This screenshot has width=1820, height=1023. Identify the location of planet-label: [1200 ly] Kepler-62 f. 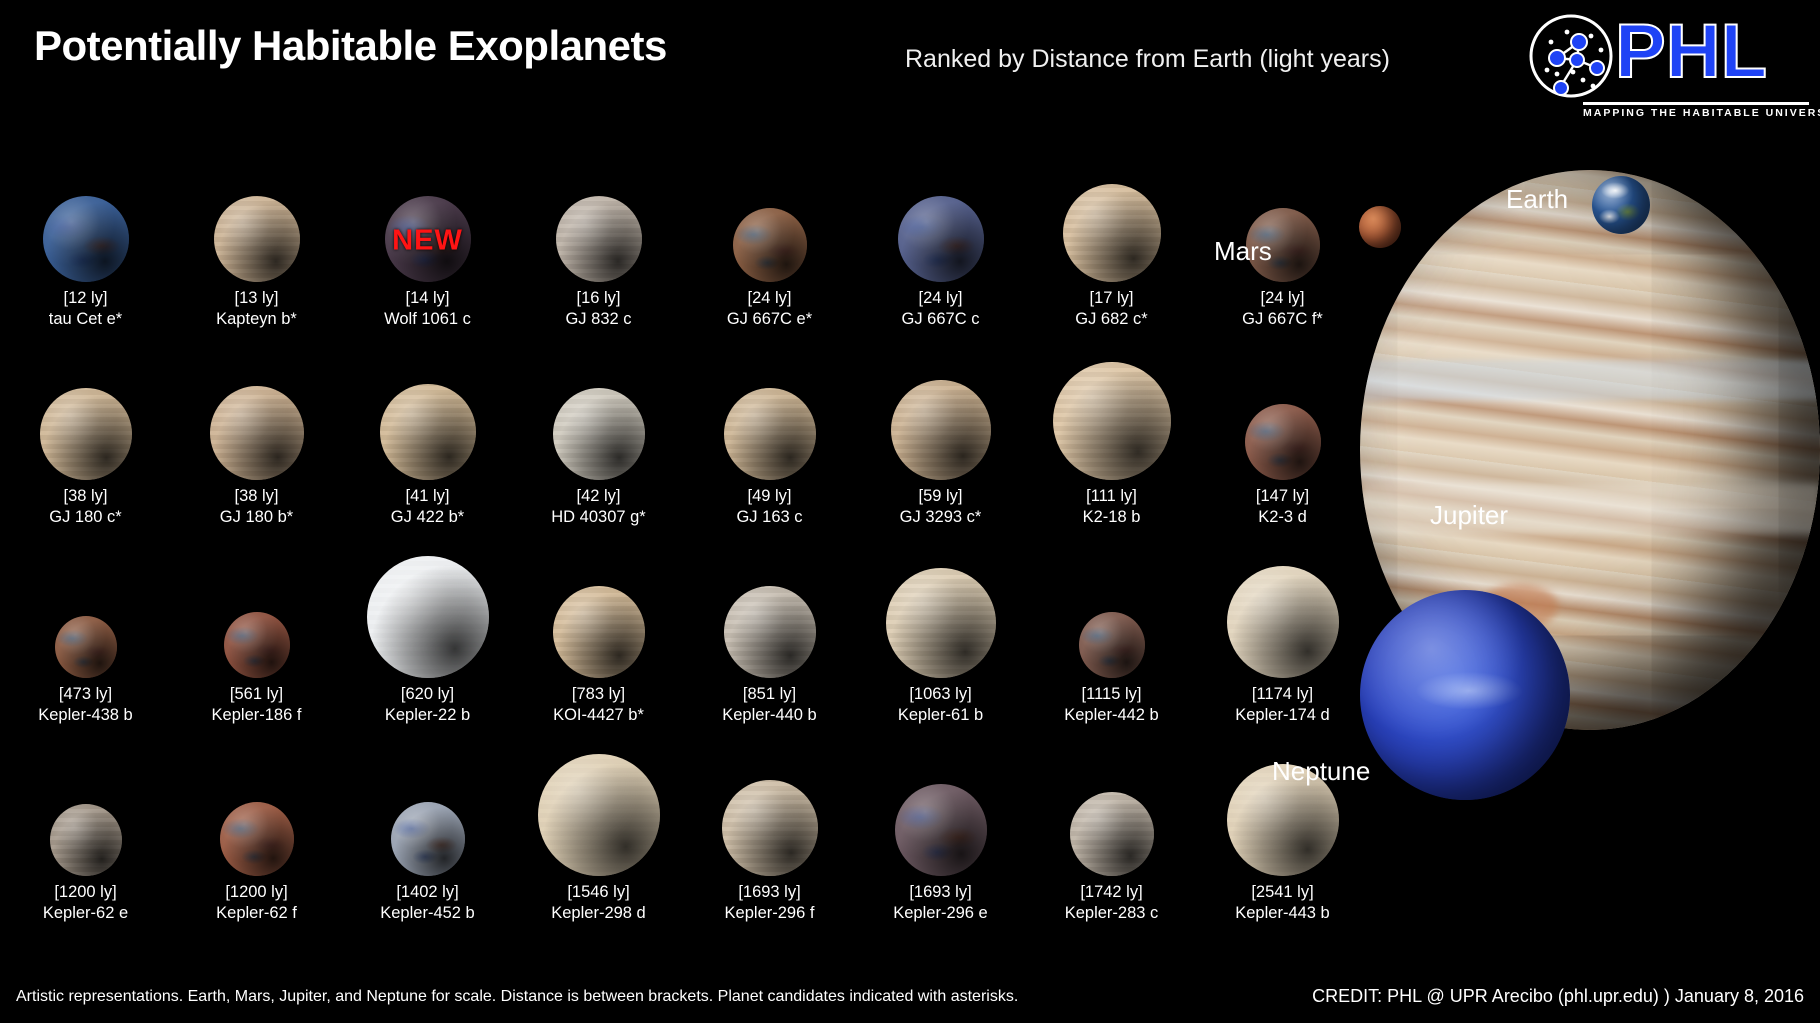
(256, 903).